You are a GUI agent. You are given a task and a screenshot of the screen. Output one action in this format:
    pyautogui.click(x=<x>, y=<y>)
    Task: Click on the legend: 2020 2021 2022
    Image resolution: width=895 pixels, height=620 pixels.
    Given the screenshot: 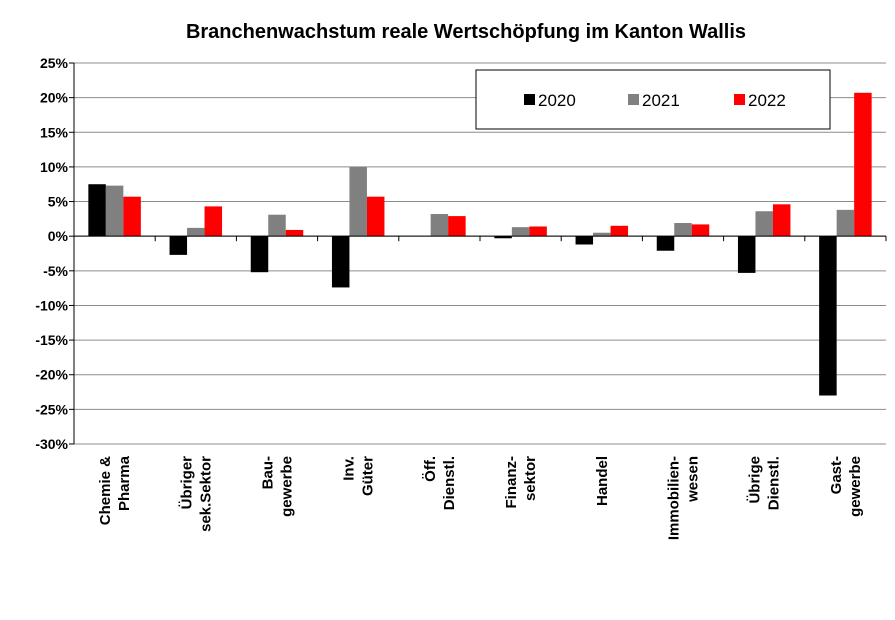 What is the action you would take?
    pyautogui.click(x=653, y=99)
    